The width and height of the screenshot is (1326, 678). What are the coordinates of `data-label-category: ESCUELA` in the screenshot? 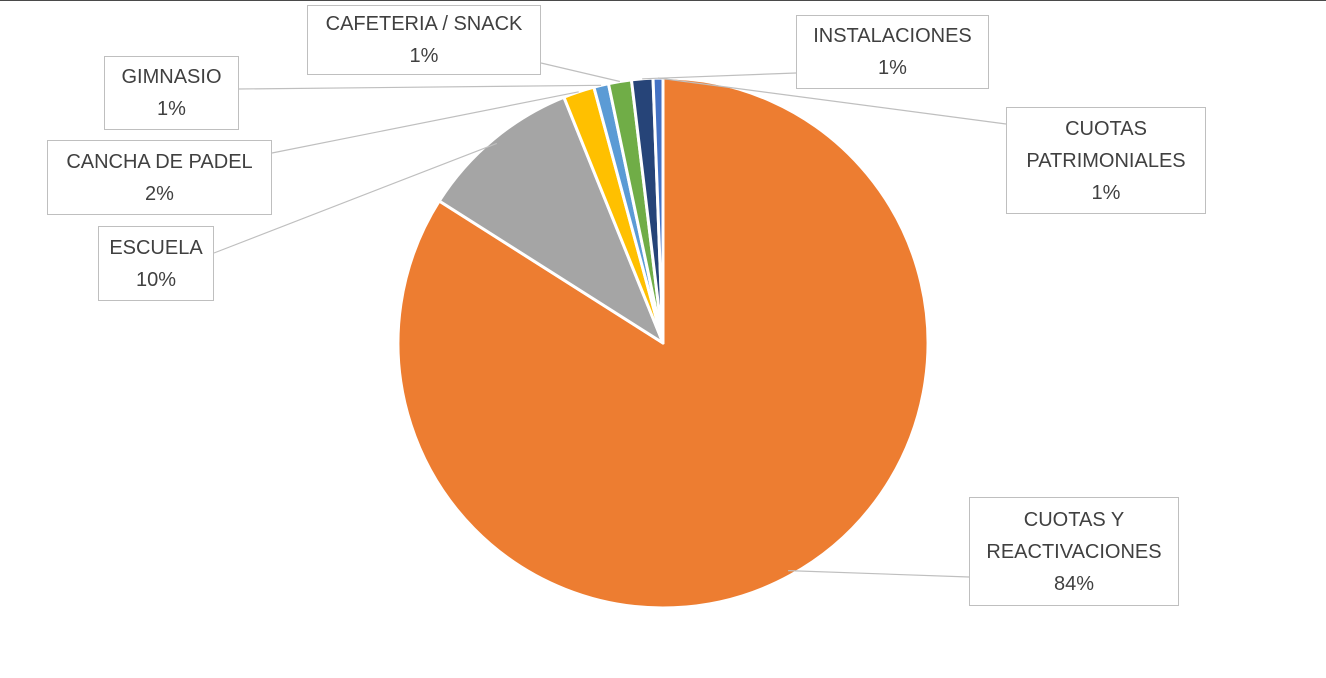 It's located at (156, 247).